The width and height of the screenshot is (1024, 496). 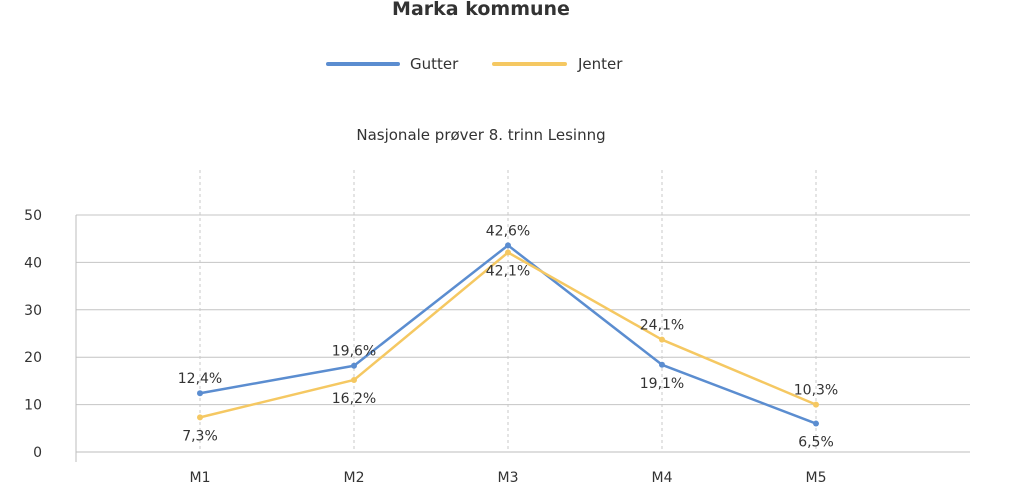 What do you see at coordinates (816, 478) in the screenshot?
I see `x-tick-label: M5` at bounding box center [816, 478].